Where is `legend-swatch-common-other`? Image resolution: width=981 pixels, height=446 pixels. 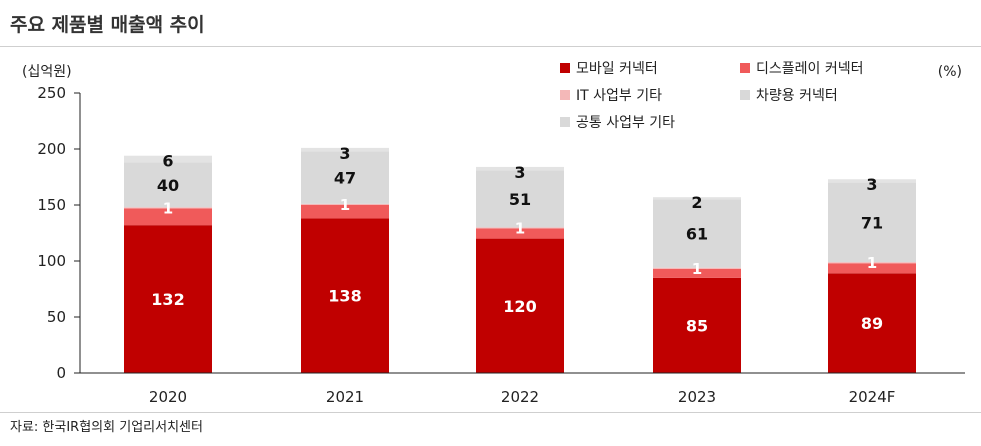 legend-swatch-common-other is located at coordinates (565, 122).